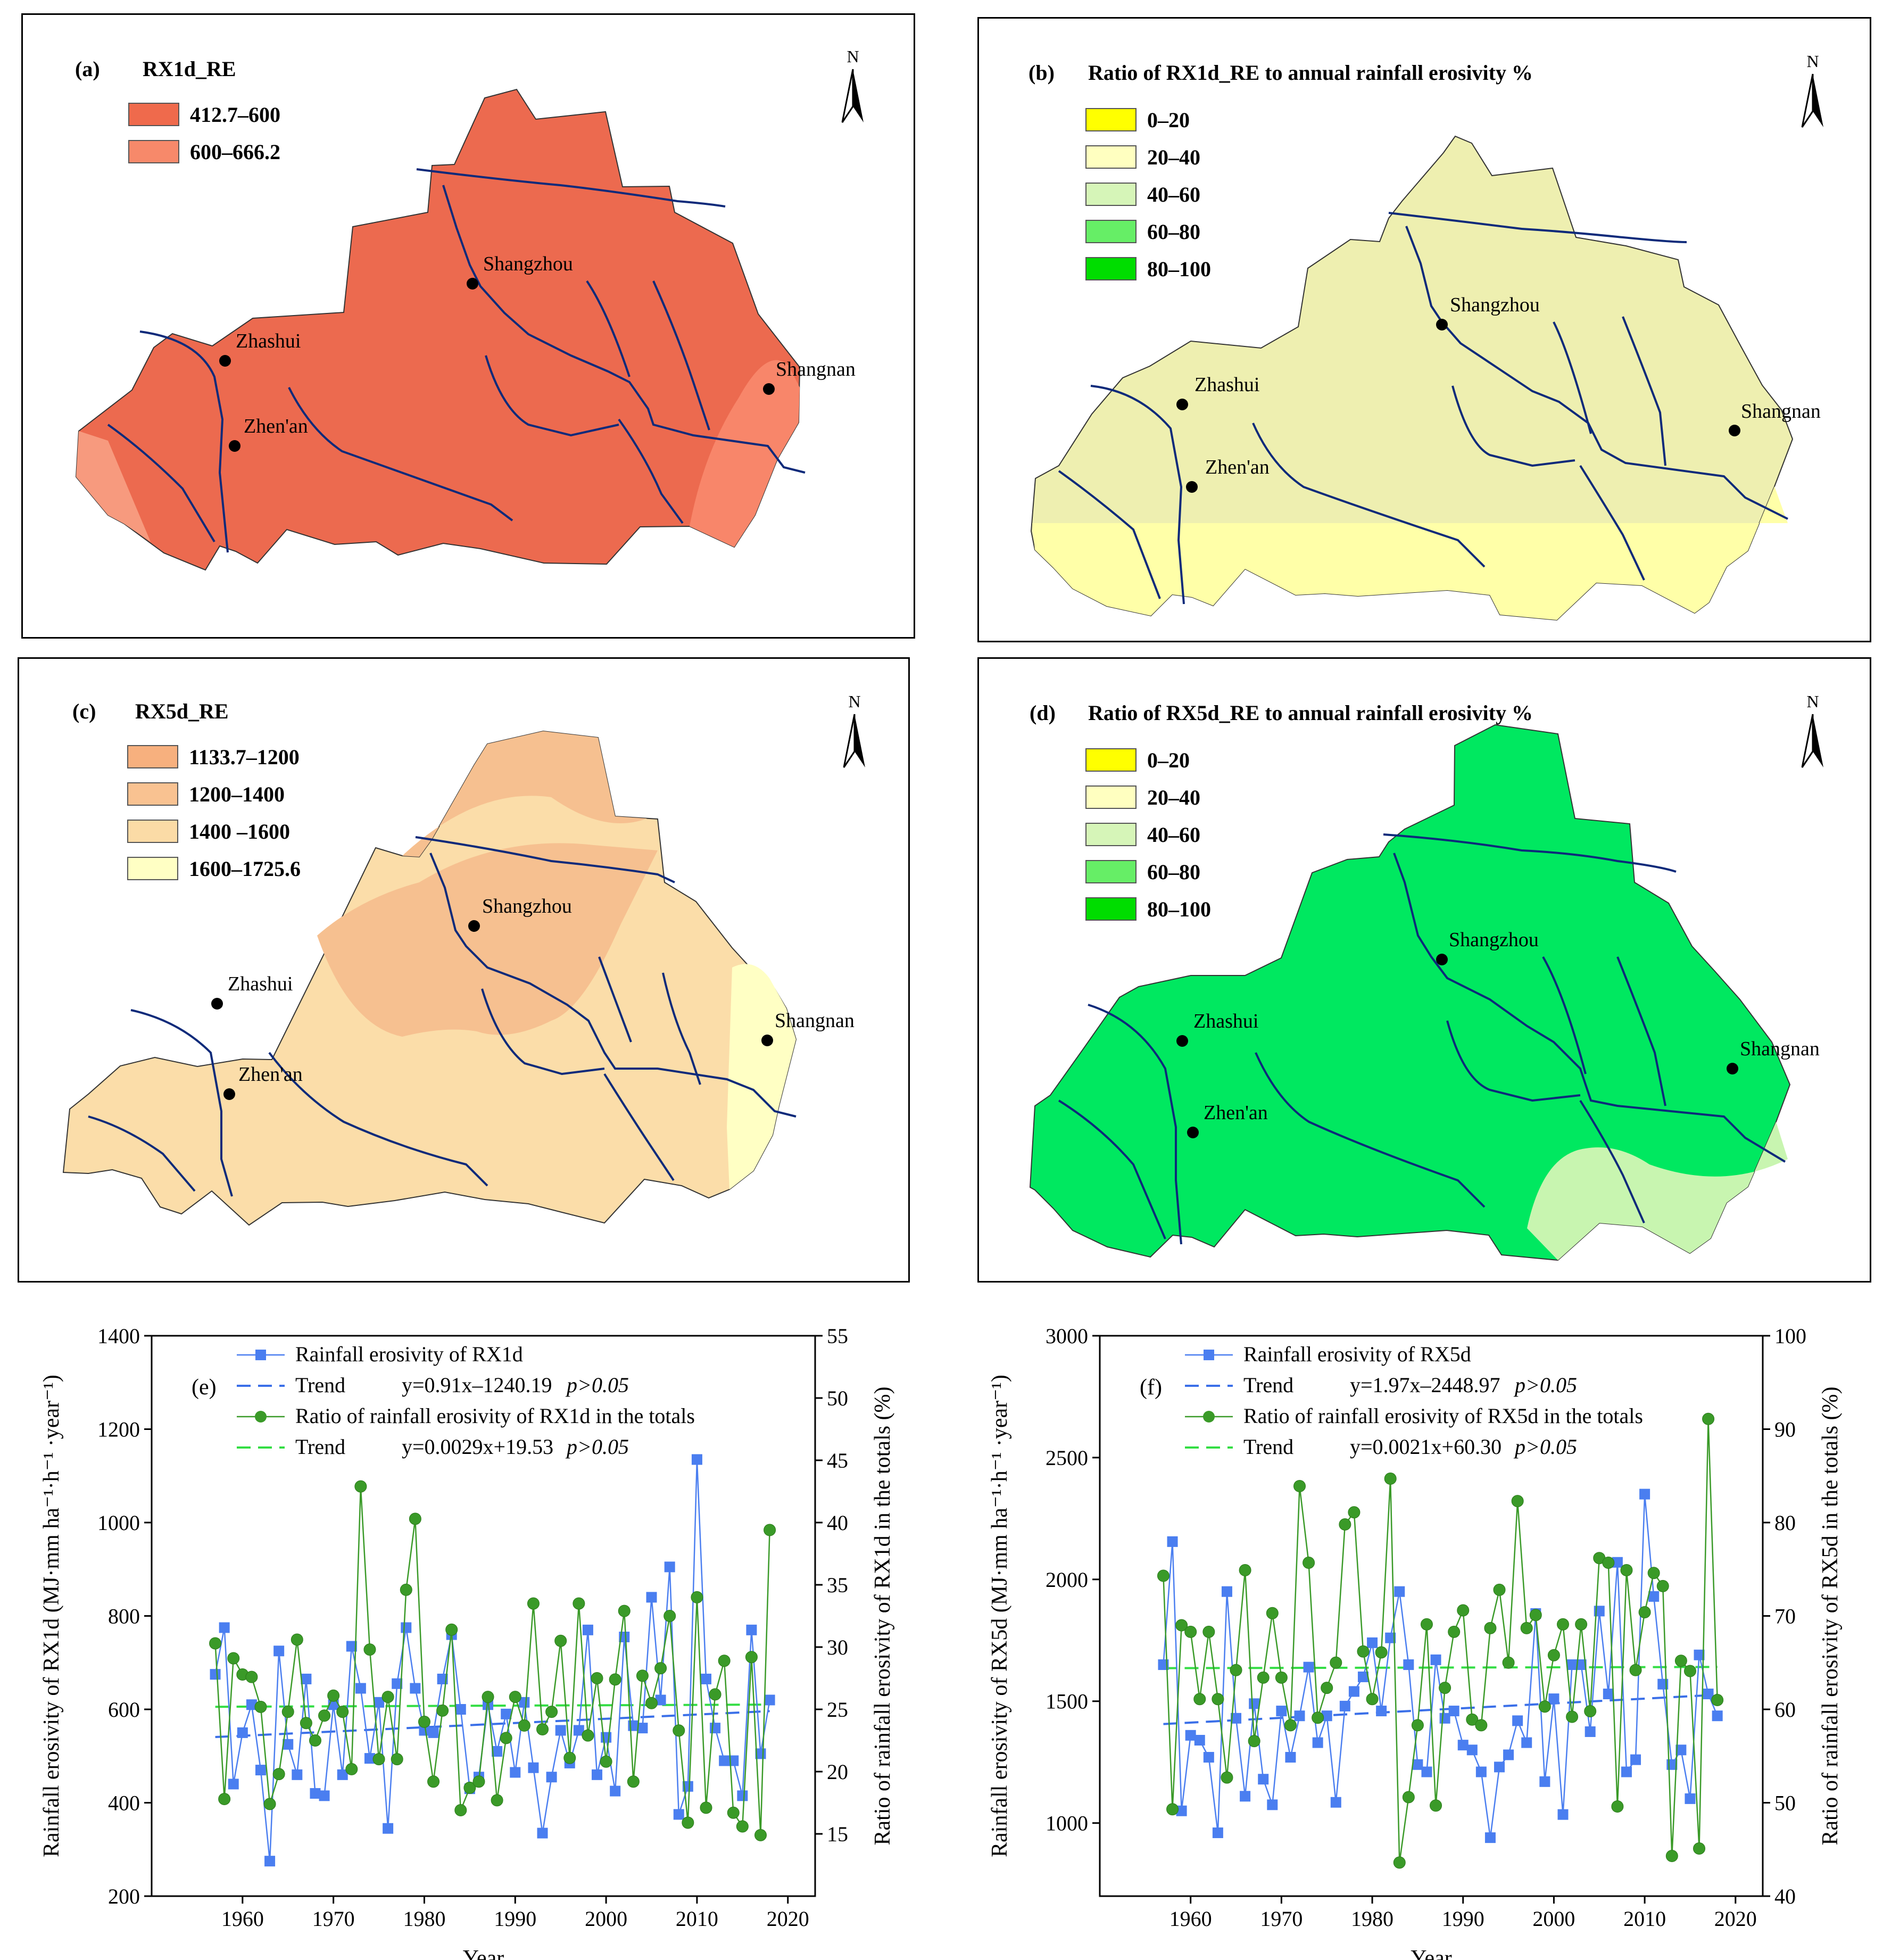 This screenshot has width=1883, height=1960. What do you see at coordinates (837, 1772) in the screenshot?
I see `y-right-tick-label: 20` at bounding box center [837, 1772].